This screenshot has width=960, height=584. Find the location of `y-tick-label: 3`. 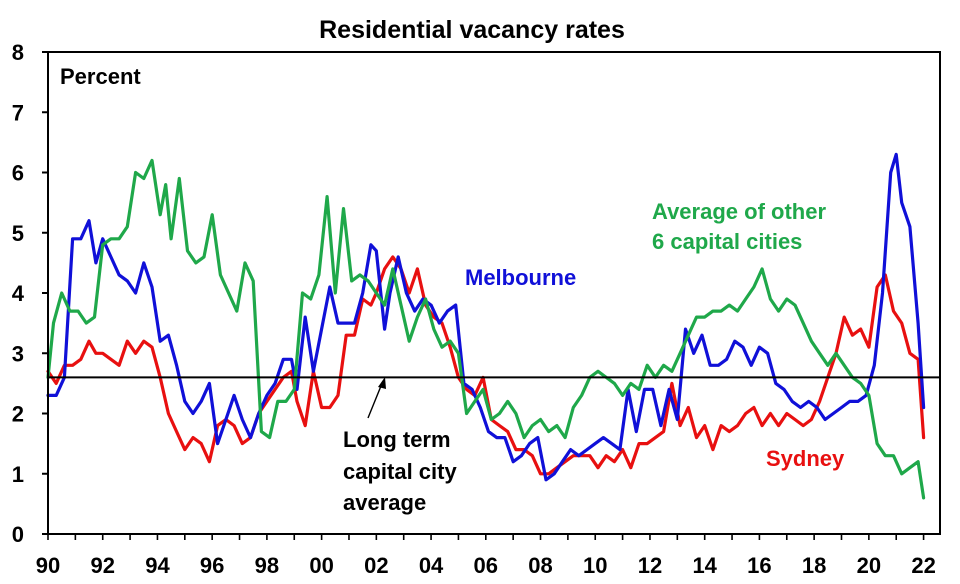

y-tick-label: 3 is located at coordinates (18, 353).